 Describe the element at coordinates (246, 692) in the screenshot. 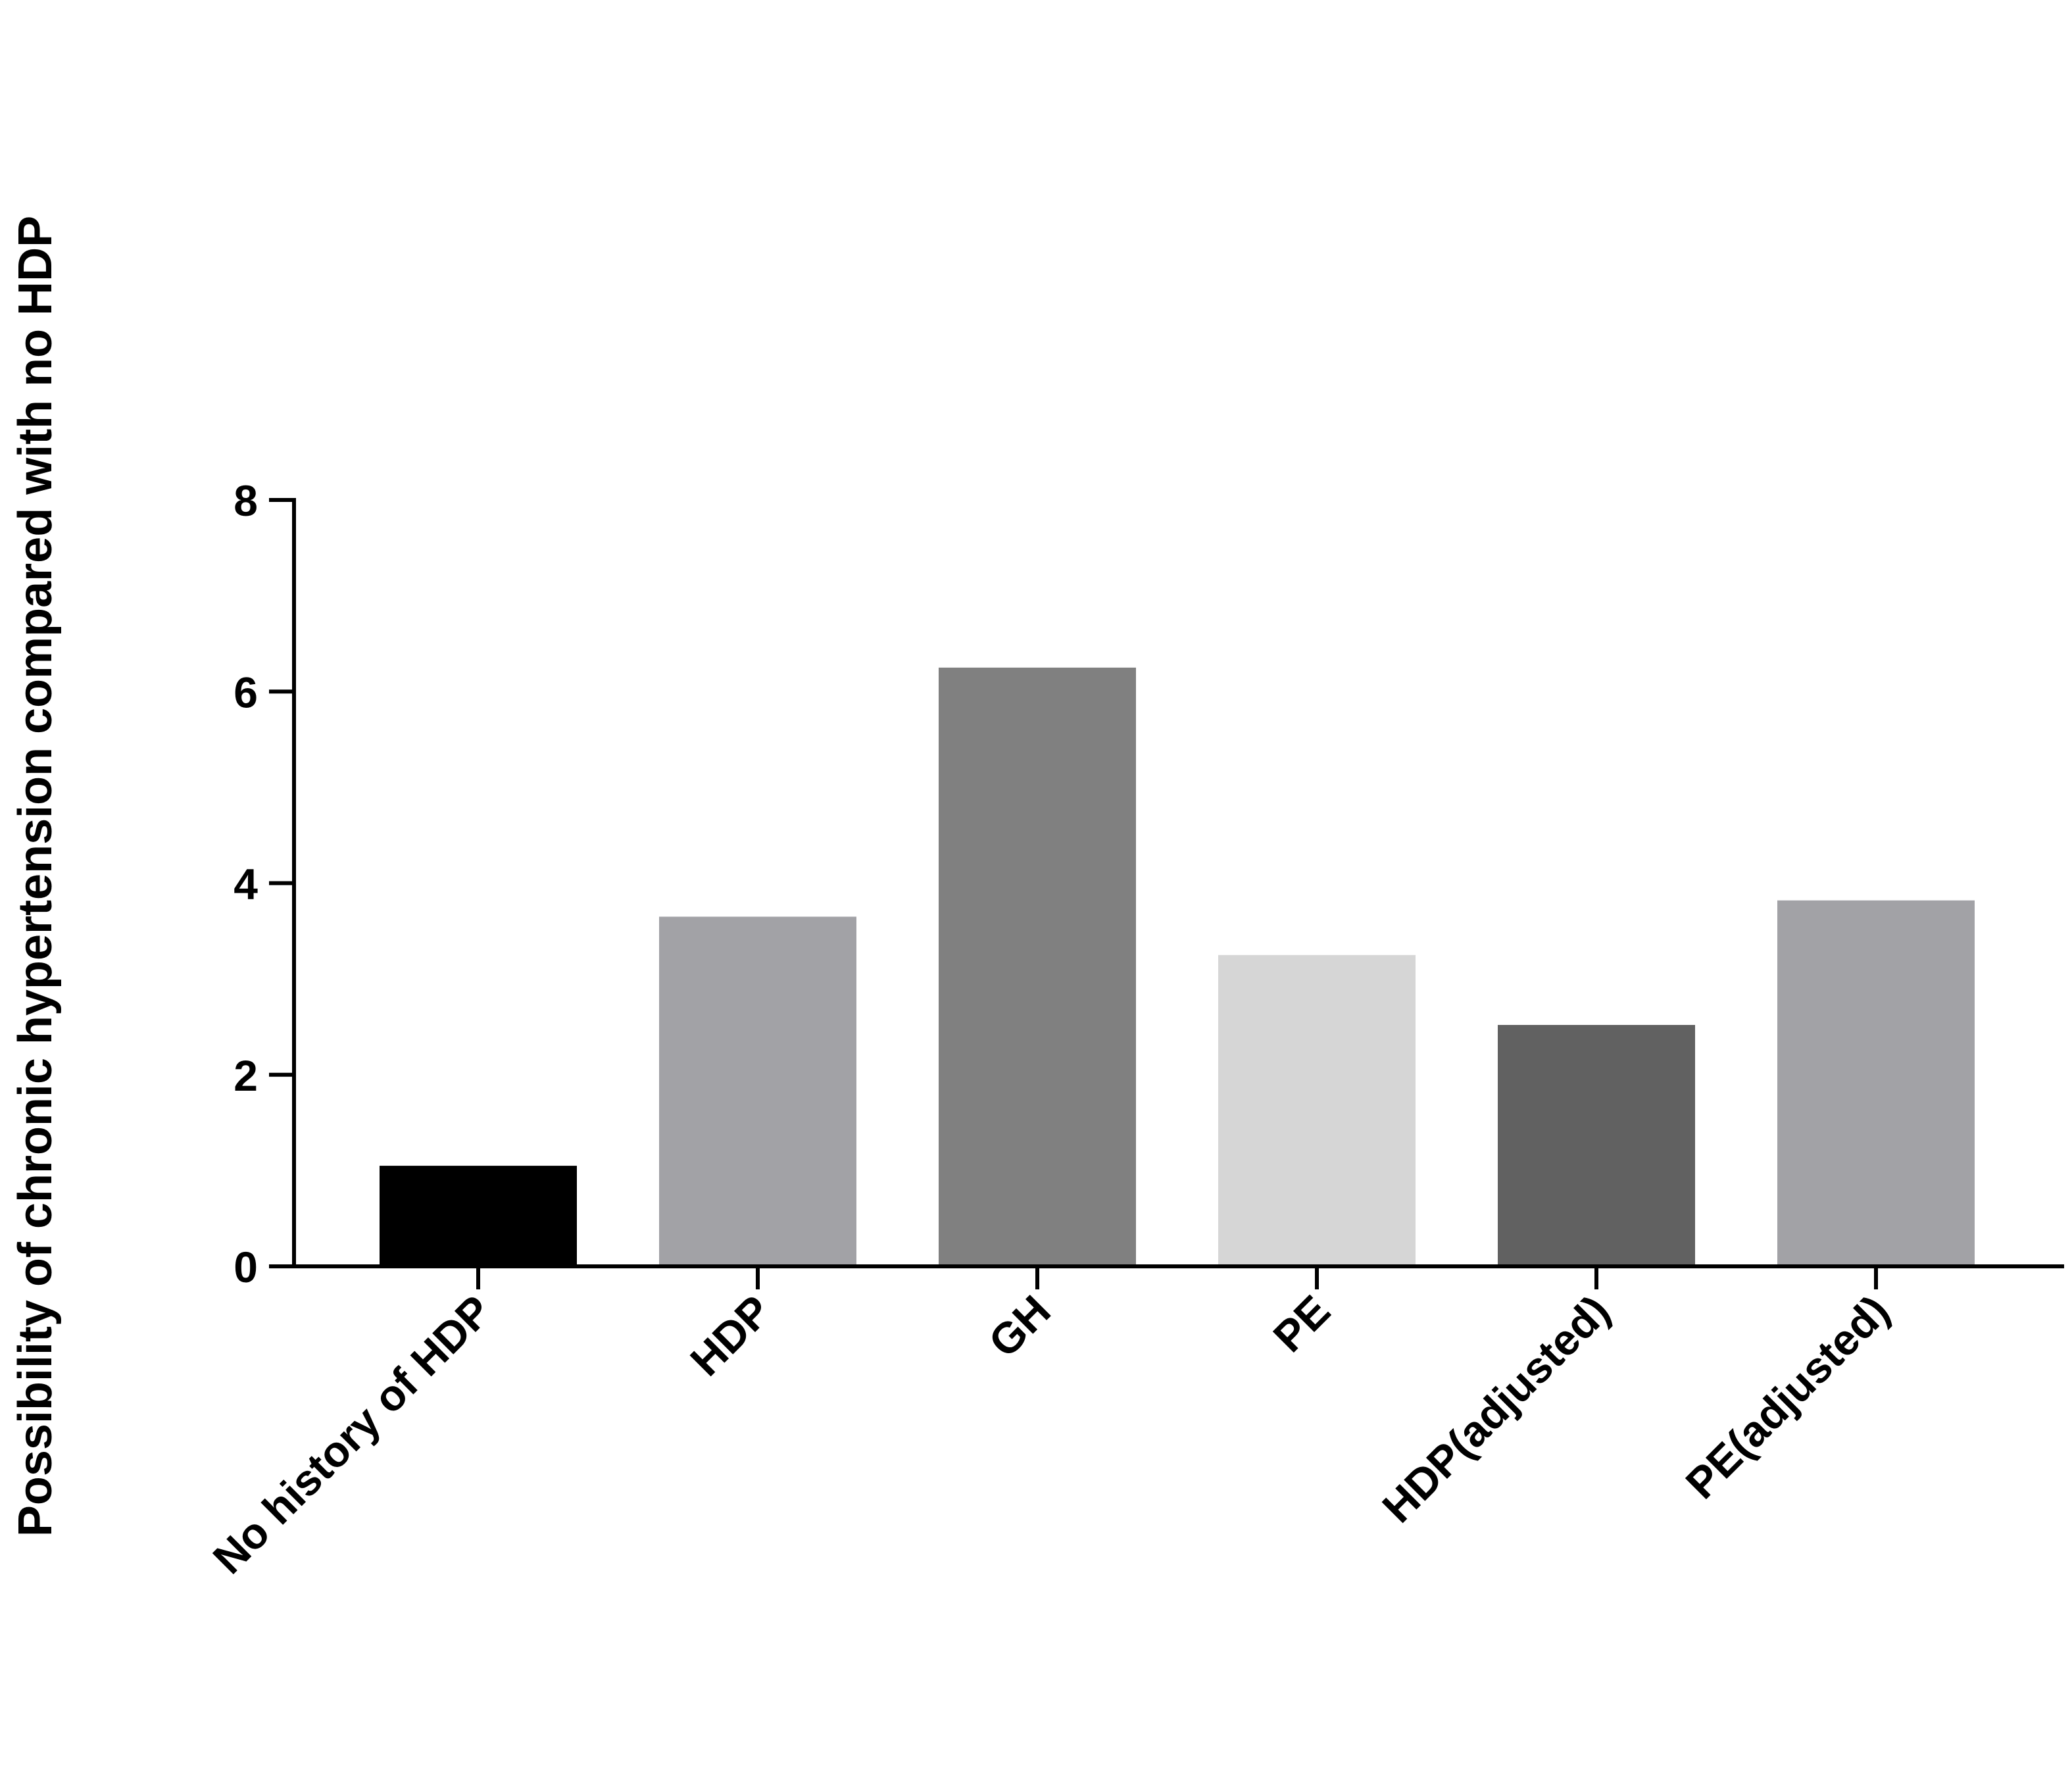

I see `y-tick-label: 6` at that location.